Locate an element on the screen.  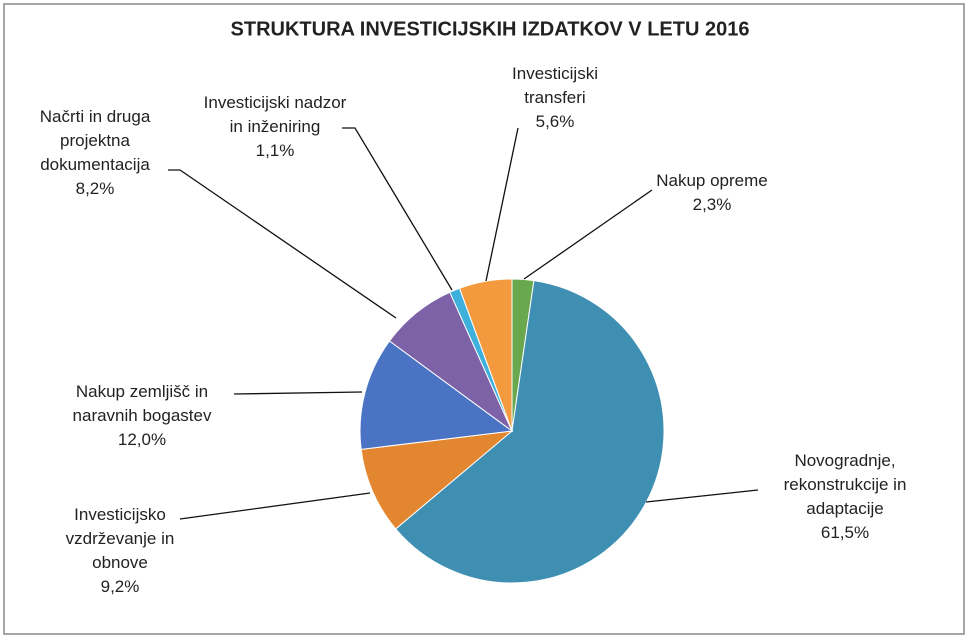
slice-label-line: dokumentacija is located at coordinates (95, 164).